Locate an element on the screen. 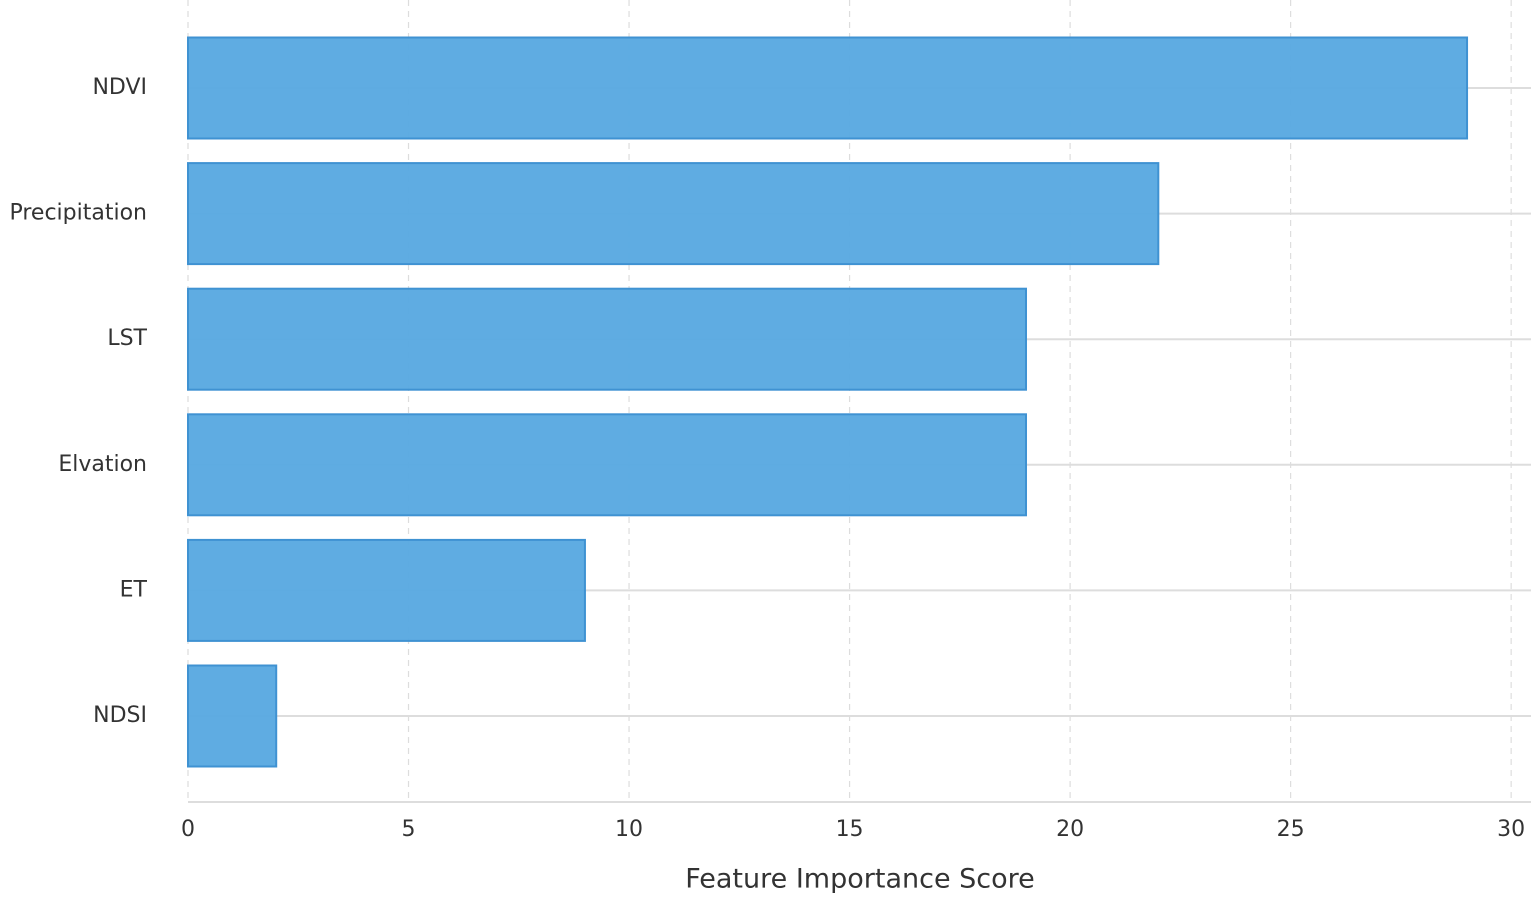  y-tick-label: ET is located at coordinates (134, 589).